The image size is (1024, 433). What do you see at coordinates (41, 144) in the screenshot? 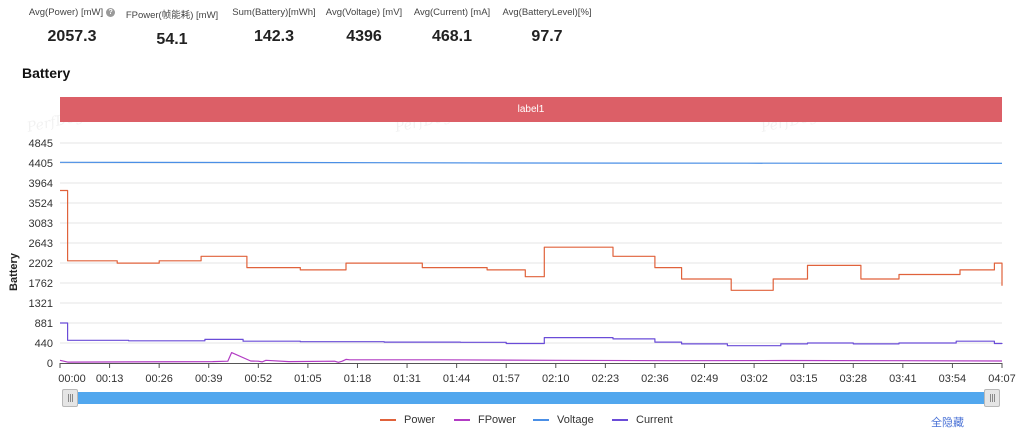
I see `y-tick-label: 4845` at bounding box center [41, 144].